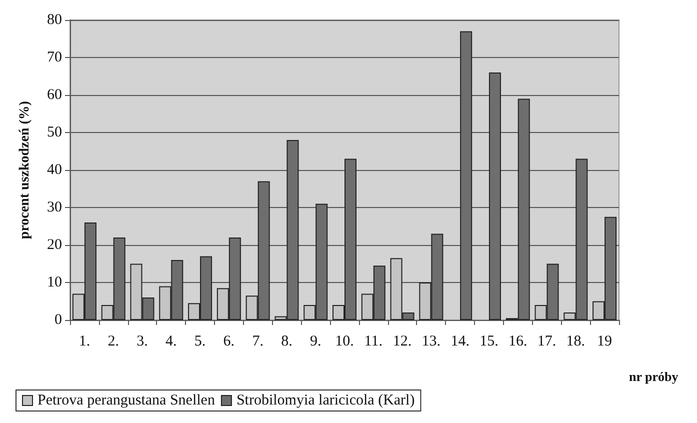  Describe the element at coordinates (113, 342) in the screenshot. I see `x-tick-label: 2.` at that location.